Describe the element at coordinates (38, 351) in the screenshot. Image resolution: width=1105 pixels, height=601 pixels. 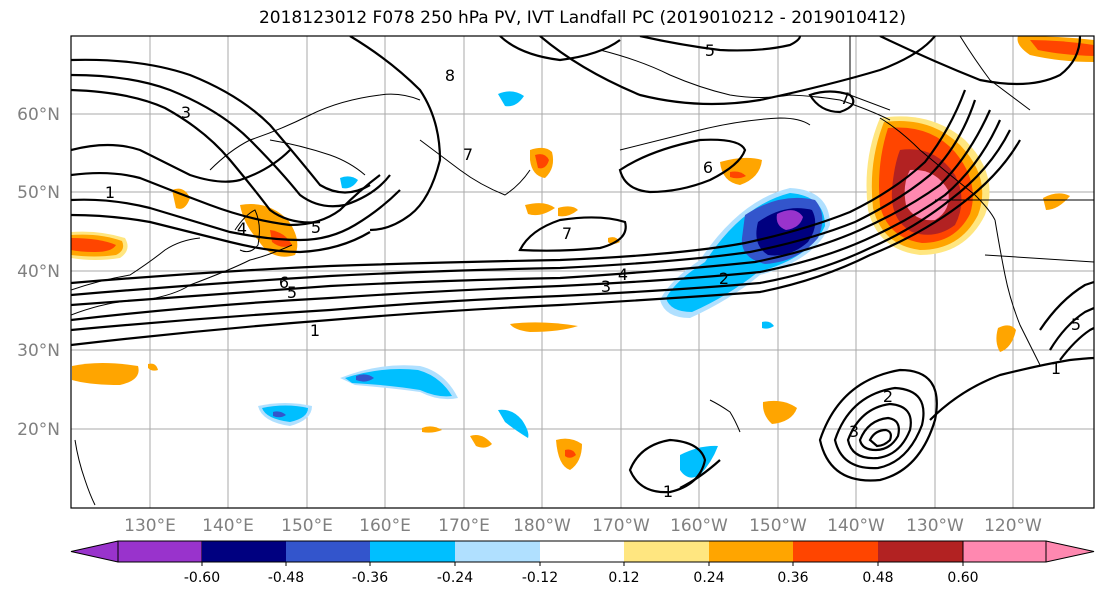
I see `lat-label-30n: 30°N` at that location.